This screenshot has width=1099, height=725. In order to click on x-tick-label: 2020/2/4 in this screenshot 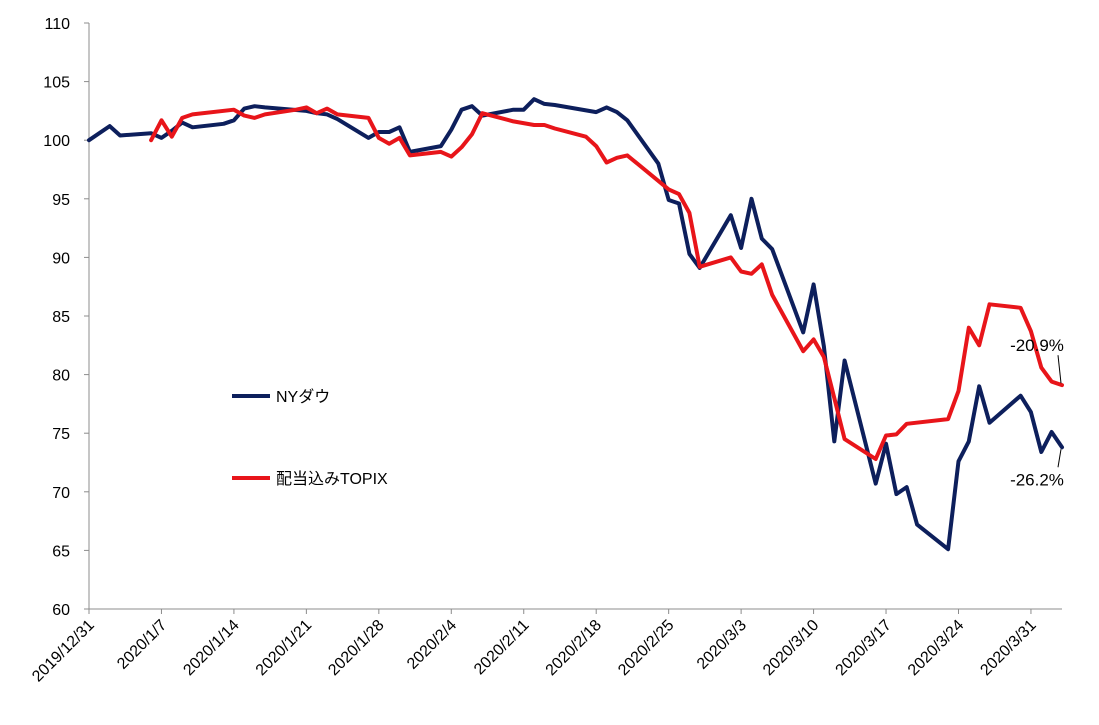, I will do `click(432, 645)`.